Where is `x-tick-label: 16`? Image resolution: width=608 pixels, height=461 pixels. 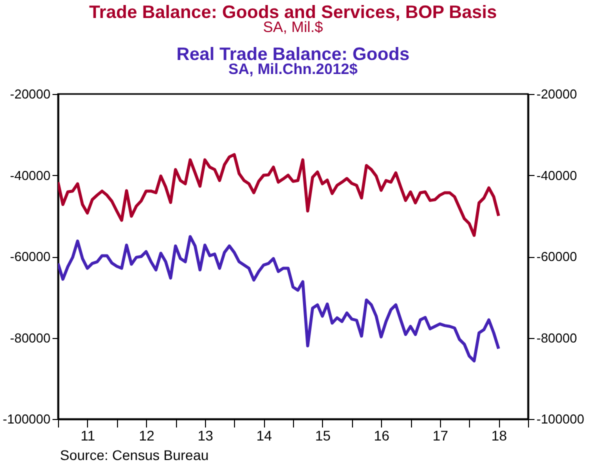
x-tick-label: 16 is located at coordinates (382, 436).